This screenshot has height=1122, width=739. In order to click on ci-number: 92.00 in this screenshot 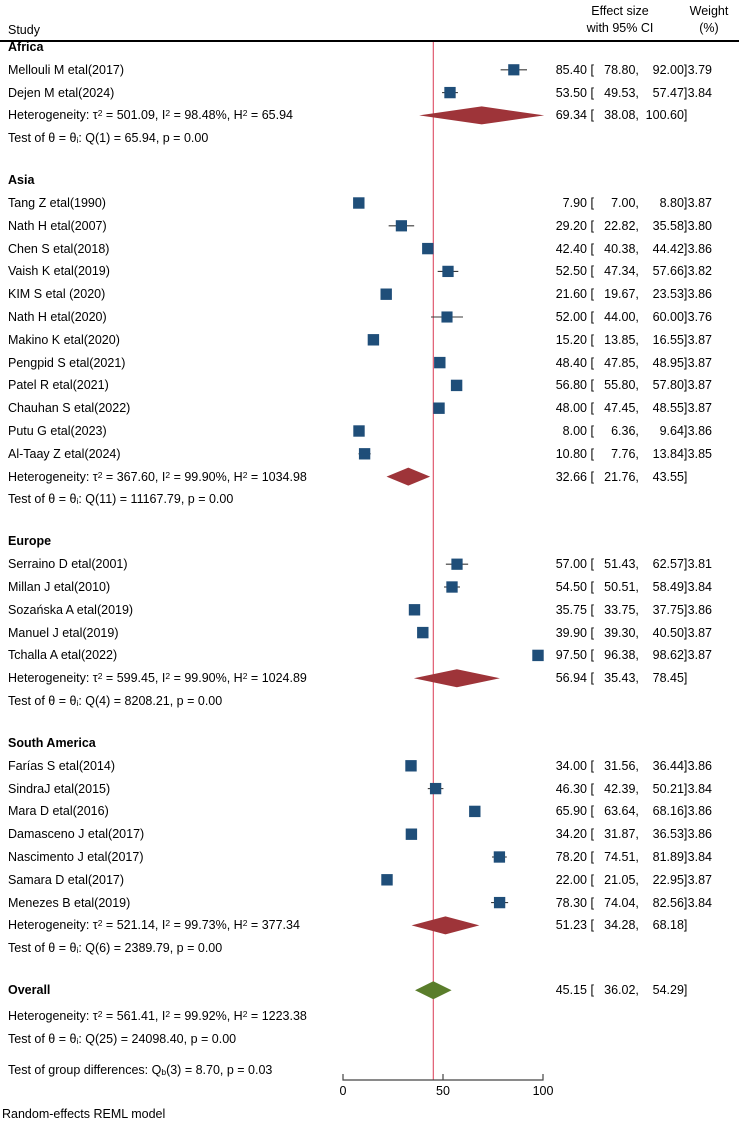, I will do `click(668, 69)`.